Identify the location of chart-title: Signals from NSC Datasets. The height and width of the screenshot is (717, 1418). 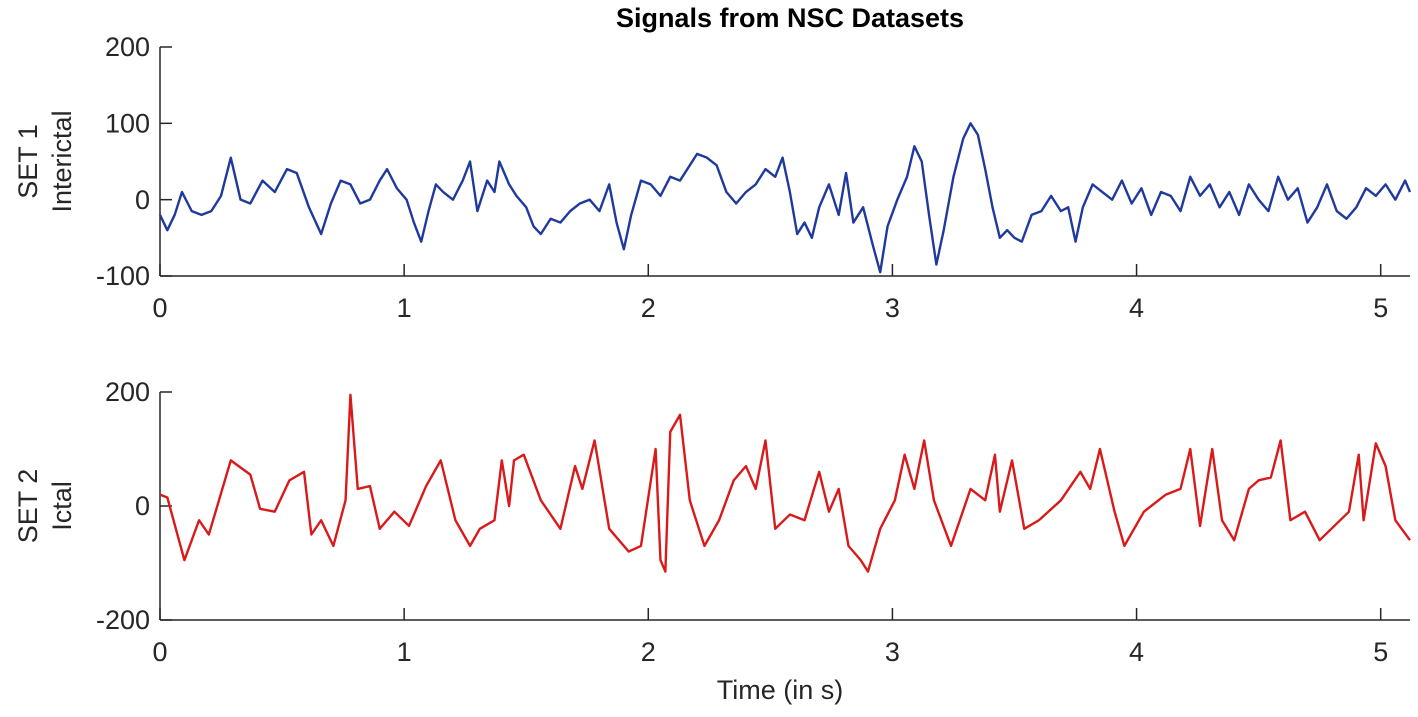
(790, 18).